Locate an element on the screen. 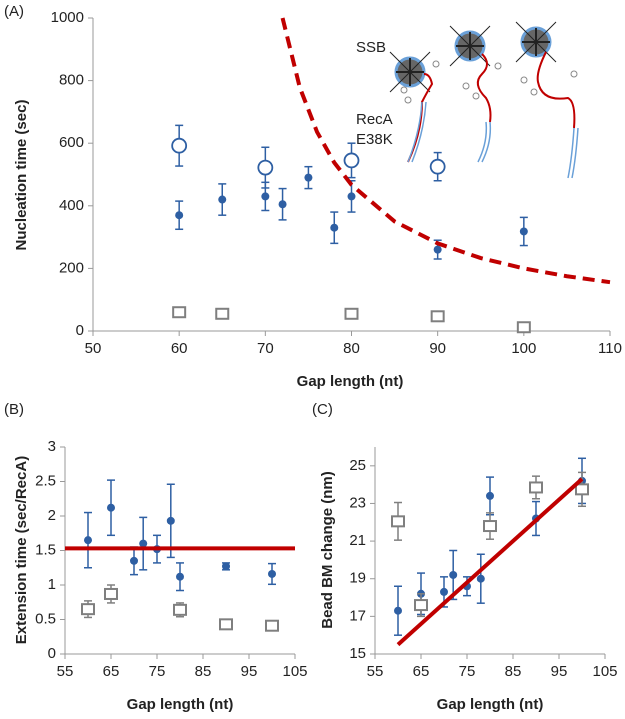  y-tick-label: 17 is located at coordinates (357, 615).